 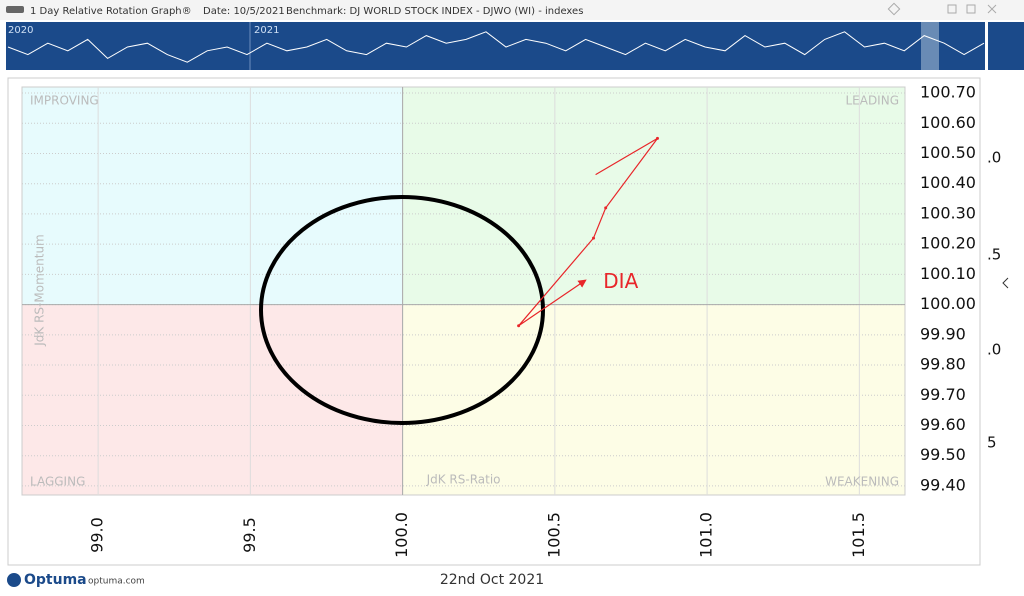 What do you see at coordinates (116, 582) in the screenshot?
I see `brand-site: optuma.com` at bounding box center [116, 582].